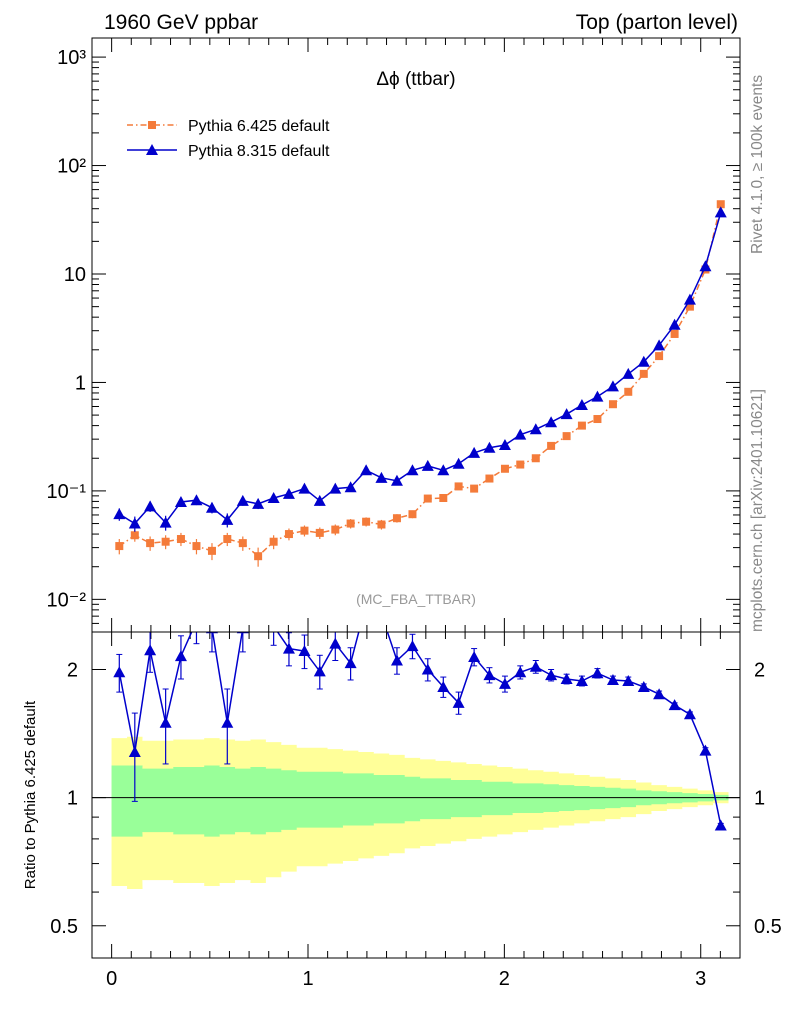 The height and width of the screenshot is (1024, 786). What do you see at coordinates (768, 927) in the screenshot?
I see `ratio-y-tick-label-right: 0.5` at bounding box center [768, 927].